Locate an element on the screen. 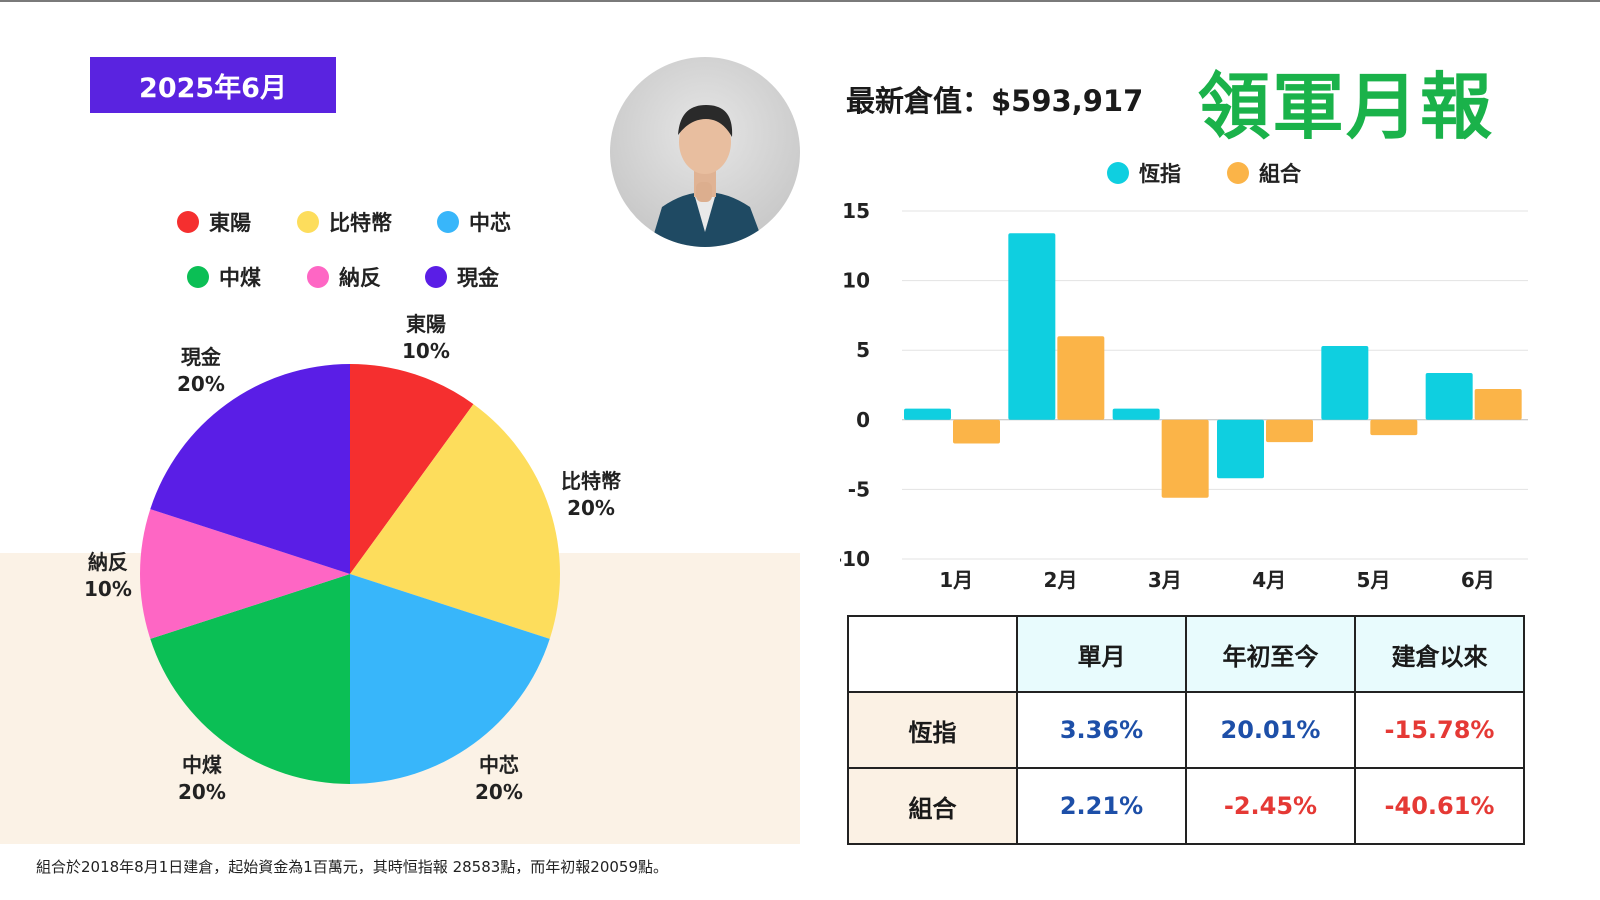 The height and width of the screenshot is (900, 1600). pie-label-dongyang: 東陽 10% is located at coordinates (426, 337).